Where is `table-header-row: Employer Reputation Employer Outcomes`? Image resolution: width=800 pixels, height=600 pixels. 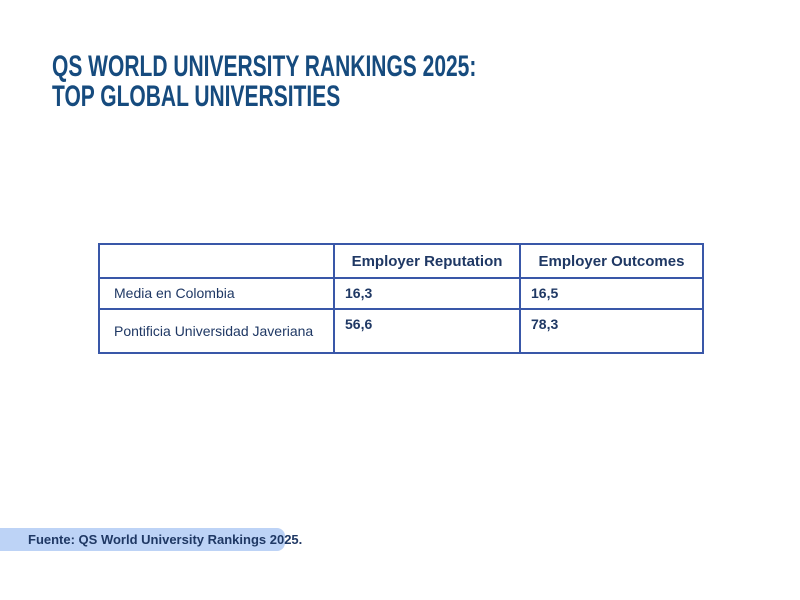 table-header-row: Employer Reputation Employer Outcomes is located at coordinates (401, 261).